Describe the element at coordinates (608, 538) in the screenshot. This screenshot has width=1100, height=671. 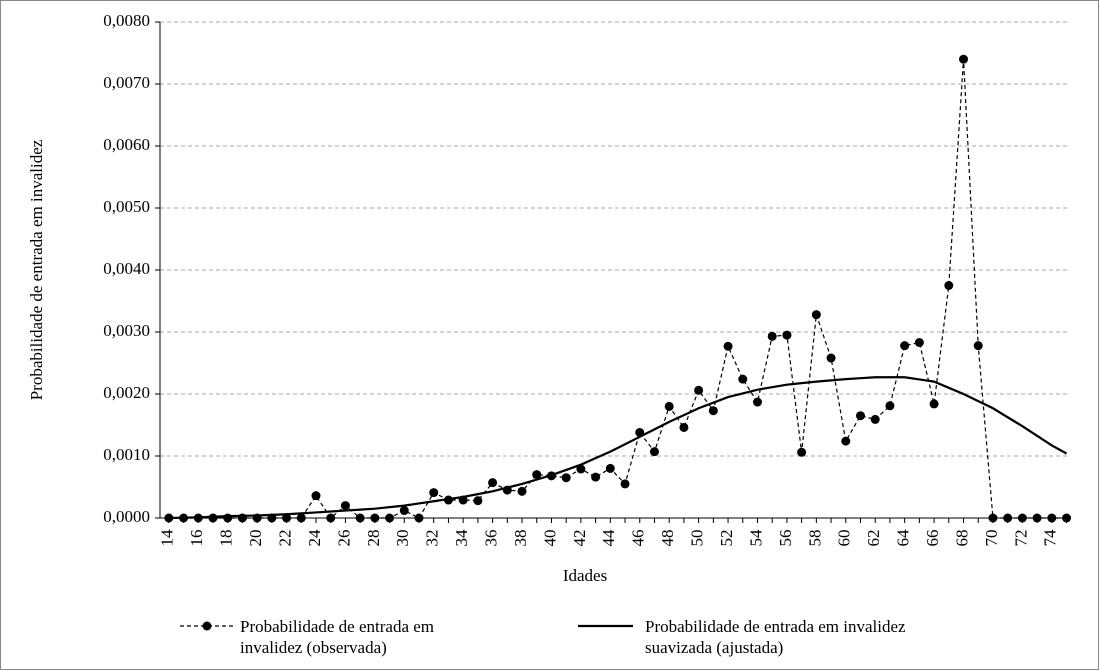
I see `x-tick-label: 44` at that location.